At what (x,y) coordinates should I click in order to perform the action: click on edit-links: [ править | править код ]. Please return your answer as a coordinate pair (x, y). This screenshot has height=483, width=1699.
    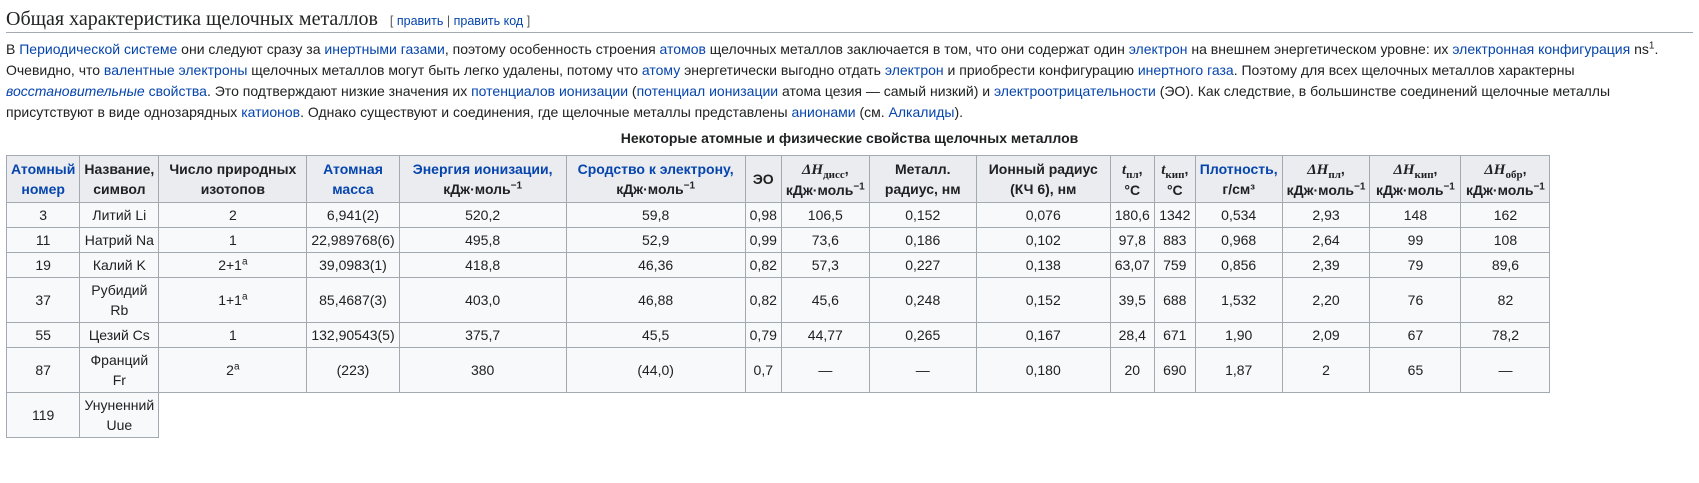
    Looking at the image, I should click on (460, 21).